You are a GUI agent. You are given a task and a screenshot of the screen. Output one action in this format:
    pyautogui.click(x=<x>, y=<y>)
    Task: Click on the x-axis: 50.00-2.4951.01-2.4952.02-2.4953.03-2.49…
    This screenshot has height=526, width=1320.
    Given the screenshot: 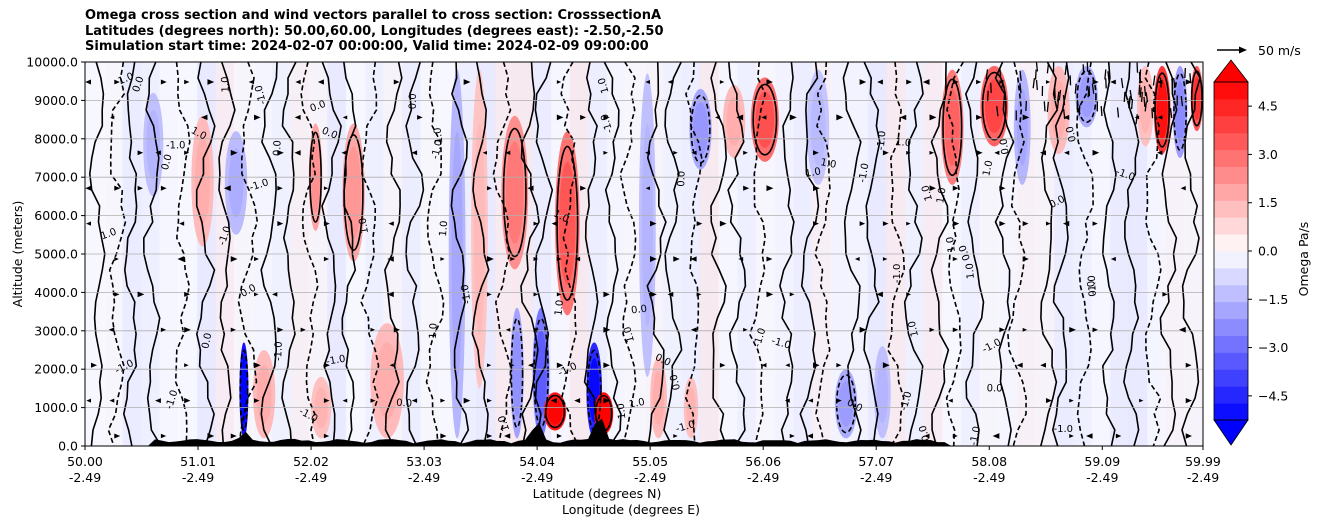 What is the action you would take?
    pyautogui.click(x=644, y=465)
    